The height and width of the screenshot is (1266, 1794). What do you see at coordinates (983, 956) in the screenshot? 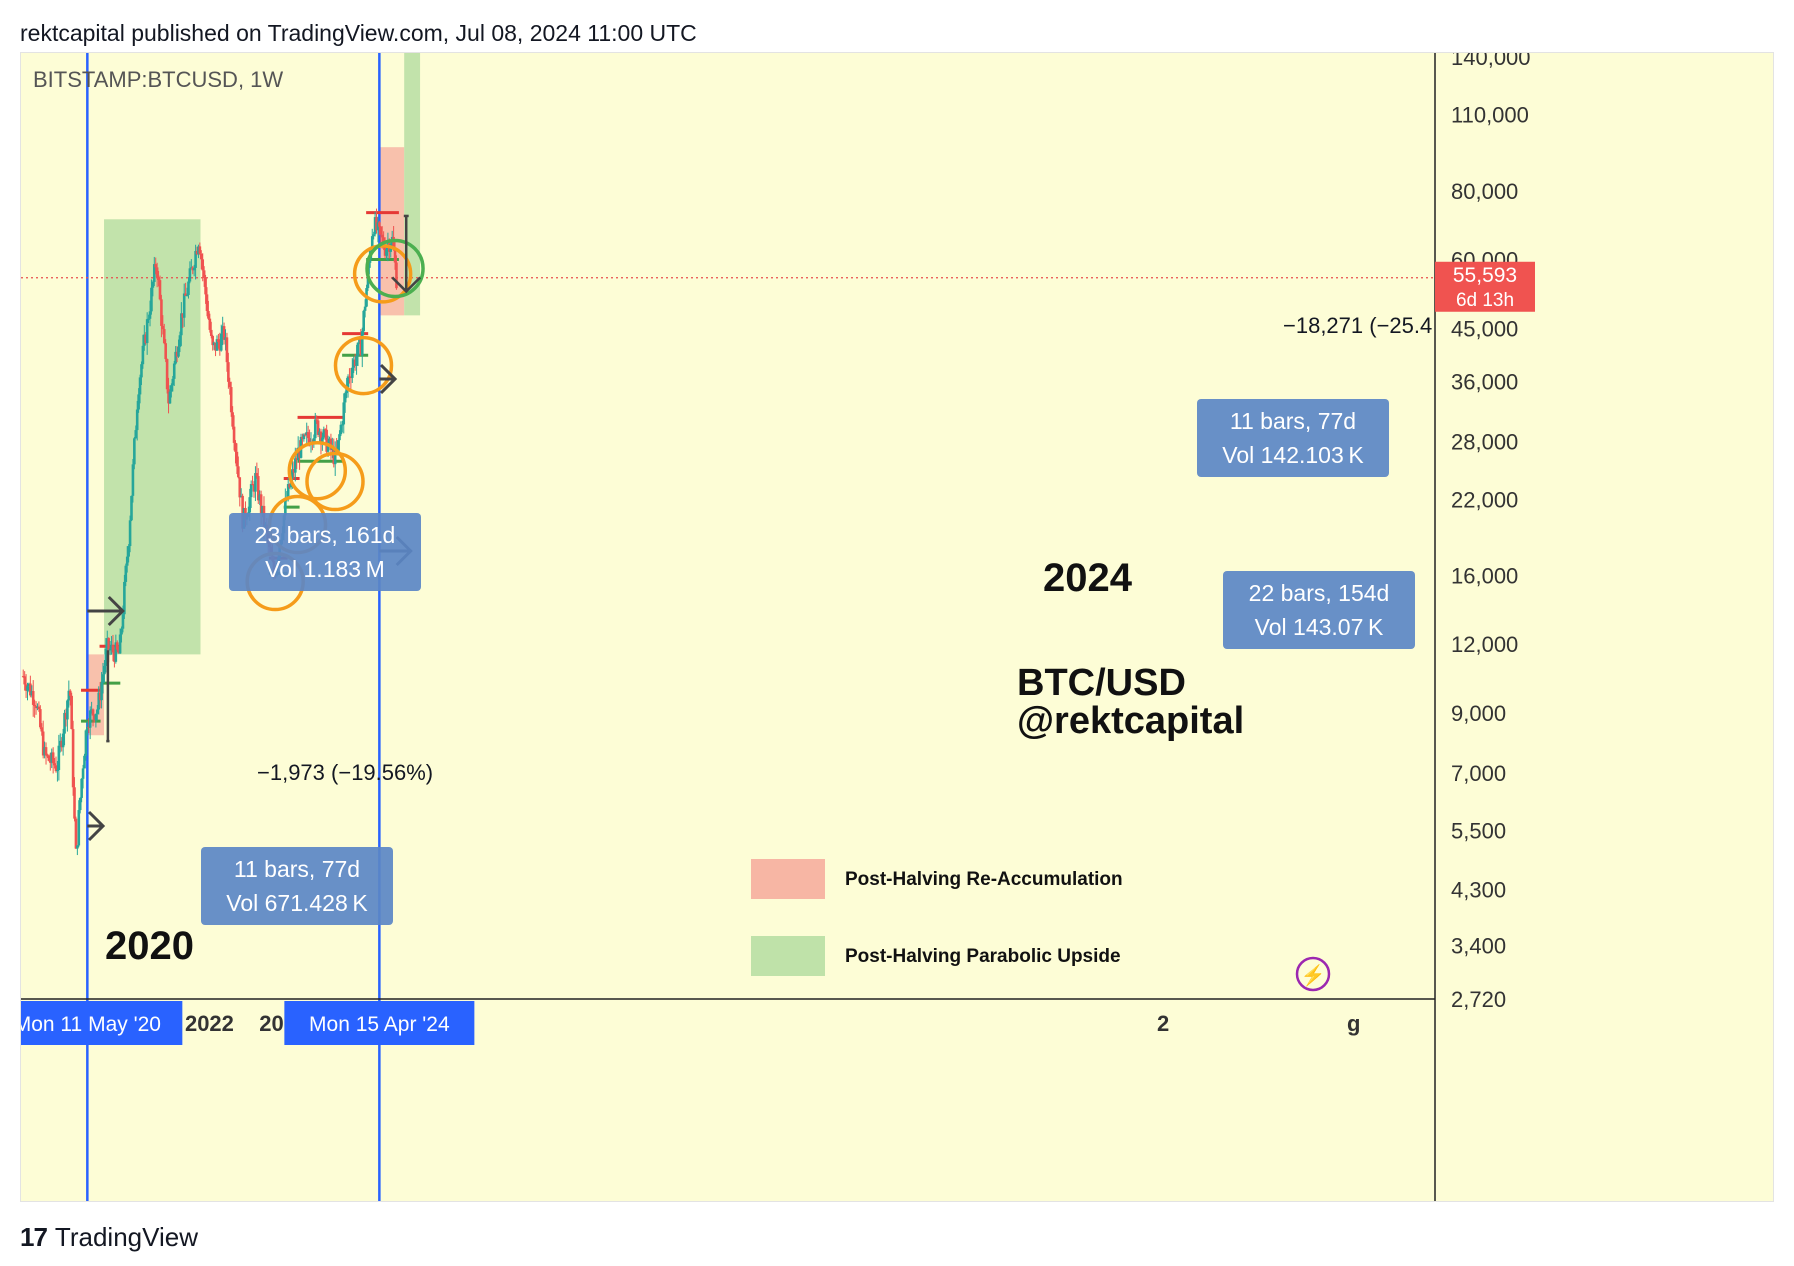
I see `legend-label: Post-Halving Parabolic Upside` at bounding box center [983, 956].